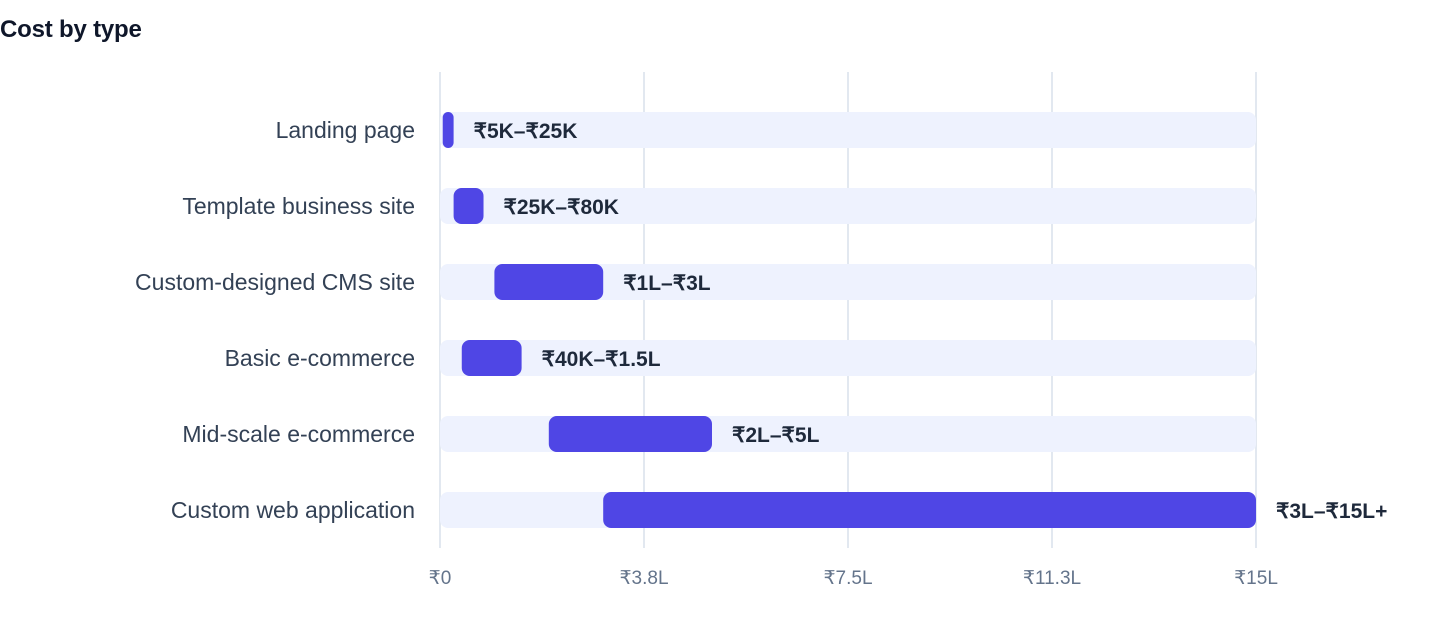 This screenshot has height=636, width=1440. What do you see at coordinates (643, 578) in the screenshot?
I see `x-tick-label: ₹3.8L` at bounding box center [643, 578].